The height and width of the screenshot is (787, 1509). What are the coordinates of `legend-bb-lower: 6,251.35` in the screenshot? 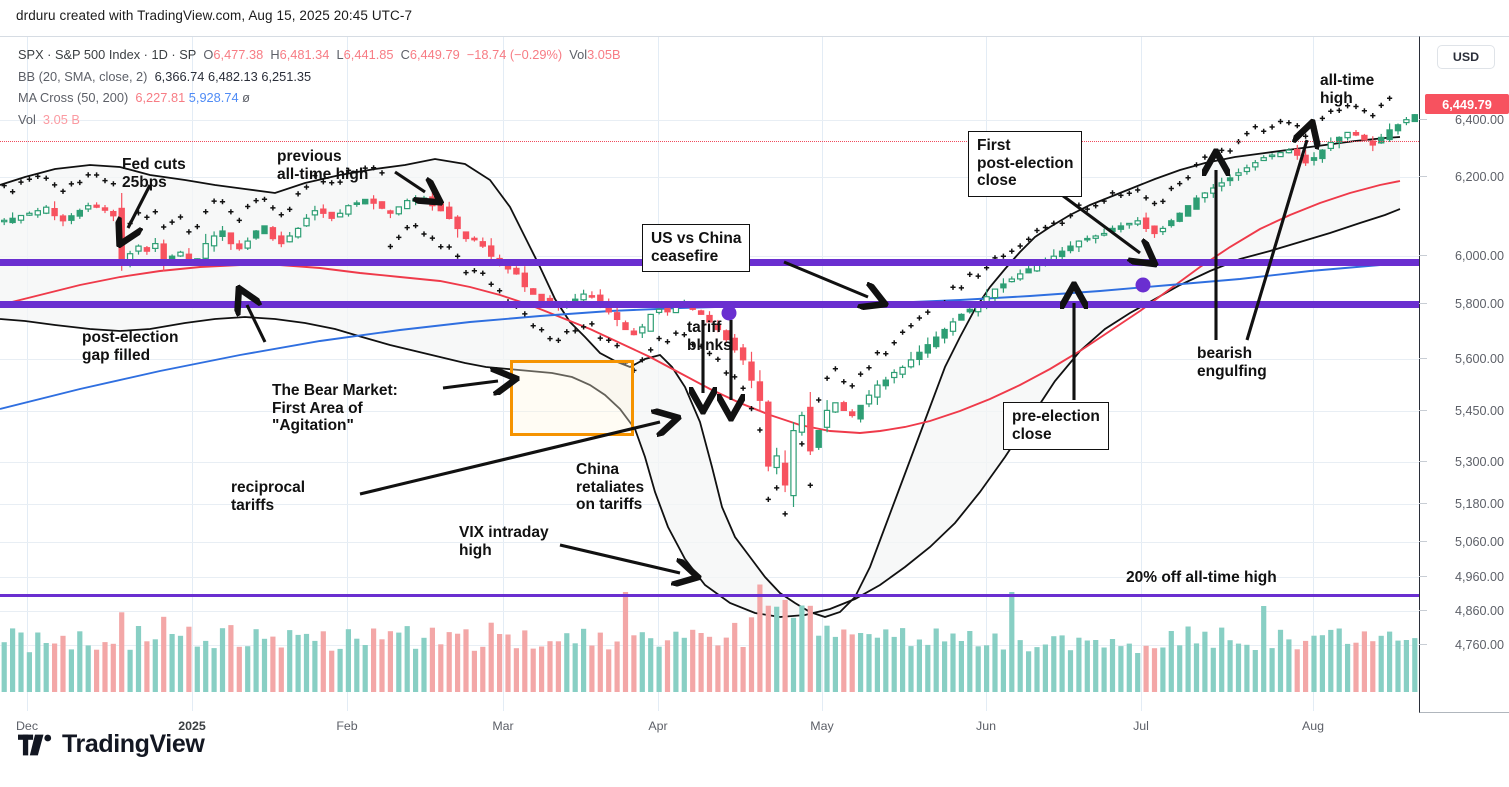 It's located at (286, 76).